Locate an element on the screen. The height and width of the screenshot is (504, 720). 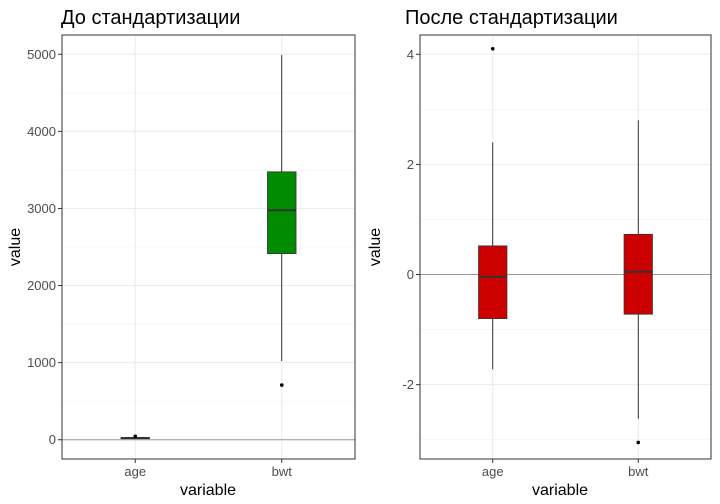
y-tick-label: 3000 is located at coordinates (41, 208).